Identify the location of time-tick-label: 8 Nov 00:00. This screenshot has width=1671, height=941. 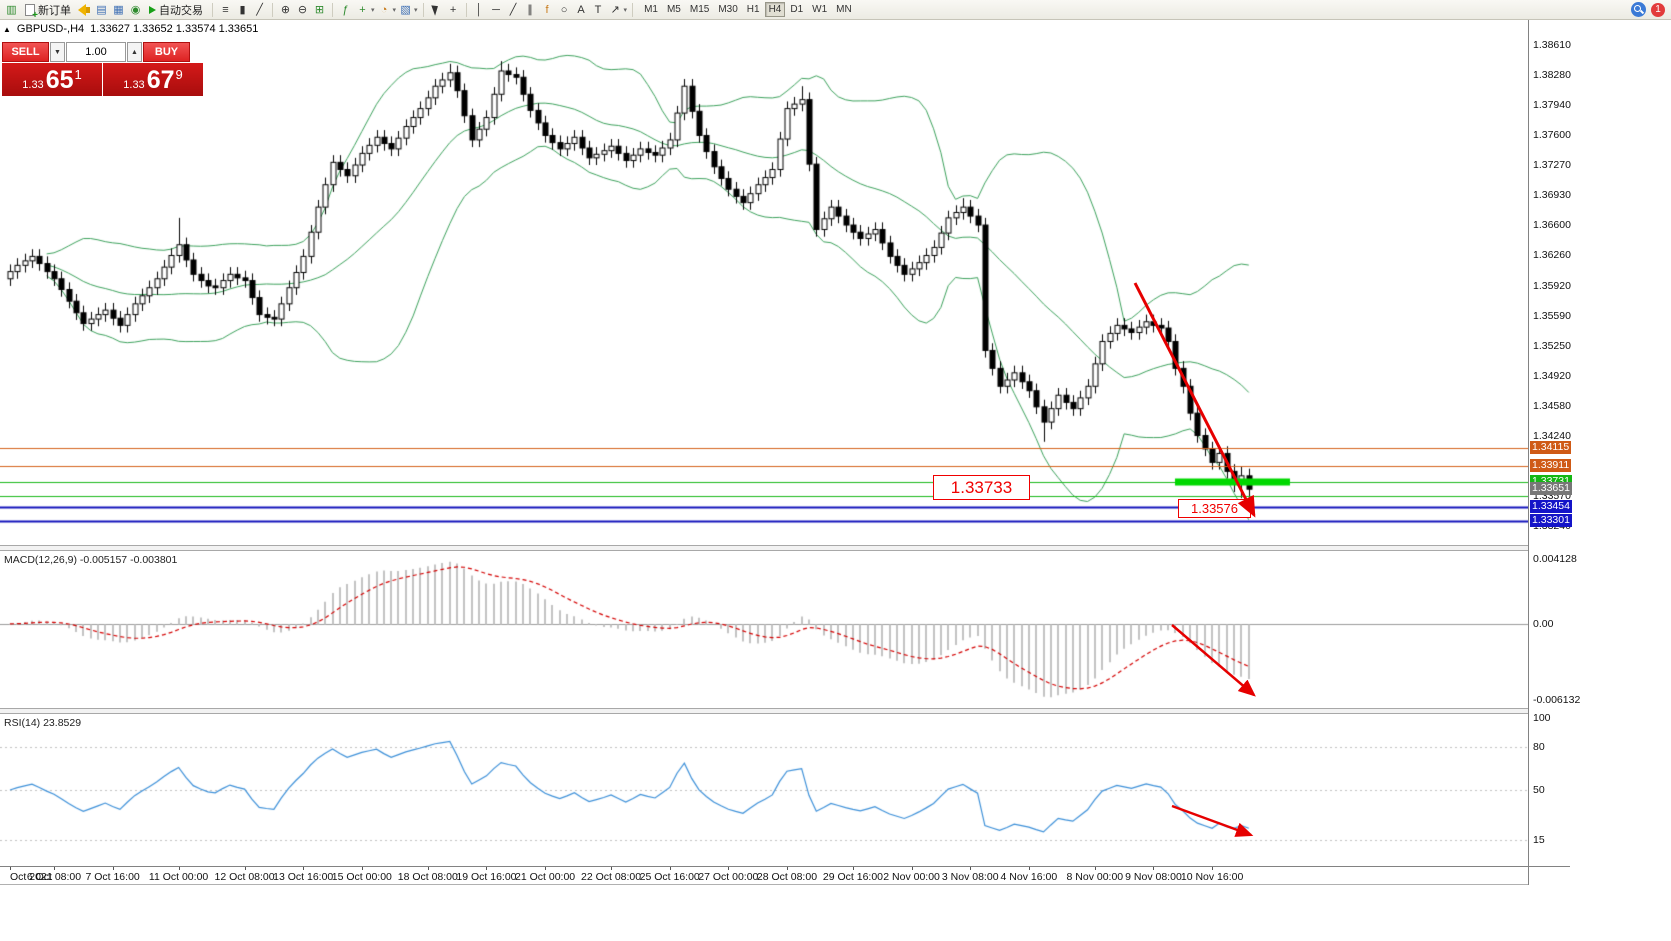
(1095, 877).